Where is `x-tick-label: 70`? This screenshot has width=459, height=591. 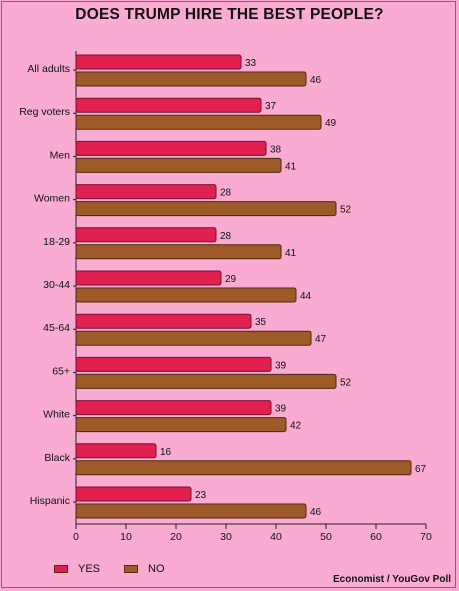
x-tick-label: 70 is located at coordinates (426, 537).